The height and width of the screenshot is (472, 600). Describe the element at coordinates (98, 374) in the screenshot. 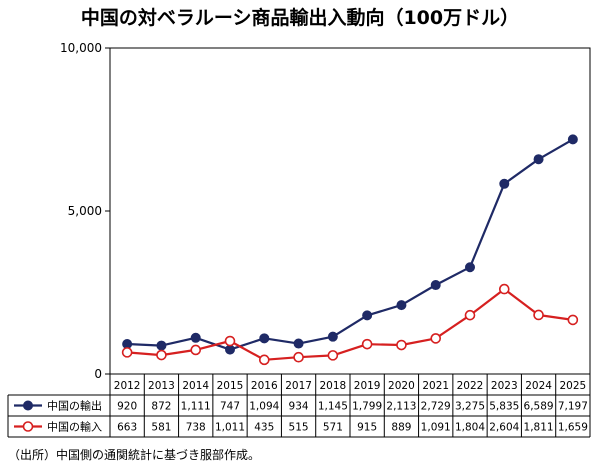

I see `y-tick-label: 0` at that location.